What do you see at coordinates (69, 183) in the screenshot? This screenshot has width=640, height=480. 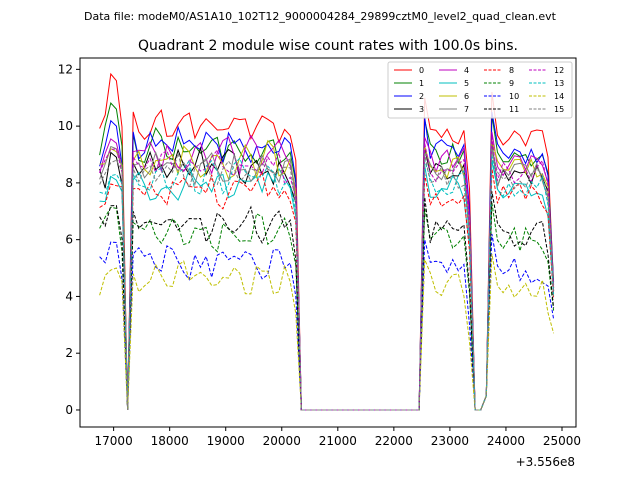 I see `y-tick-label: 8` at bounding box center [69, 183].